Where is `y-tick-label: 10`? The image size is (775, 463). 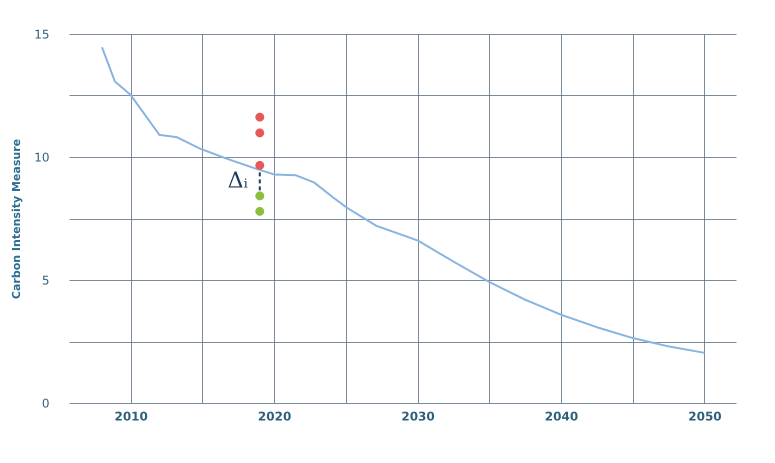 y-tick-label: 10 is located at coordinates (42, 157).